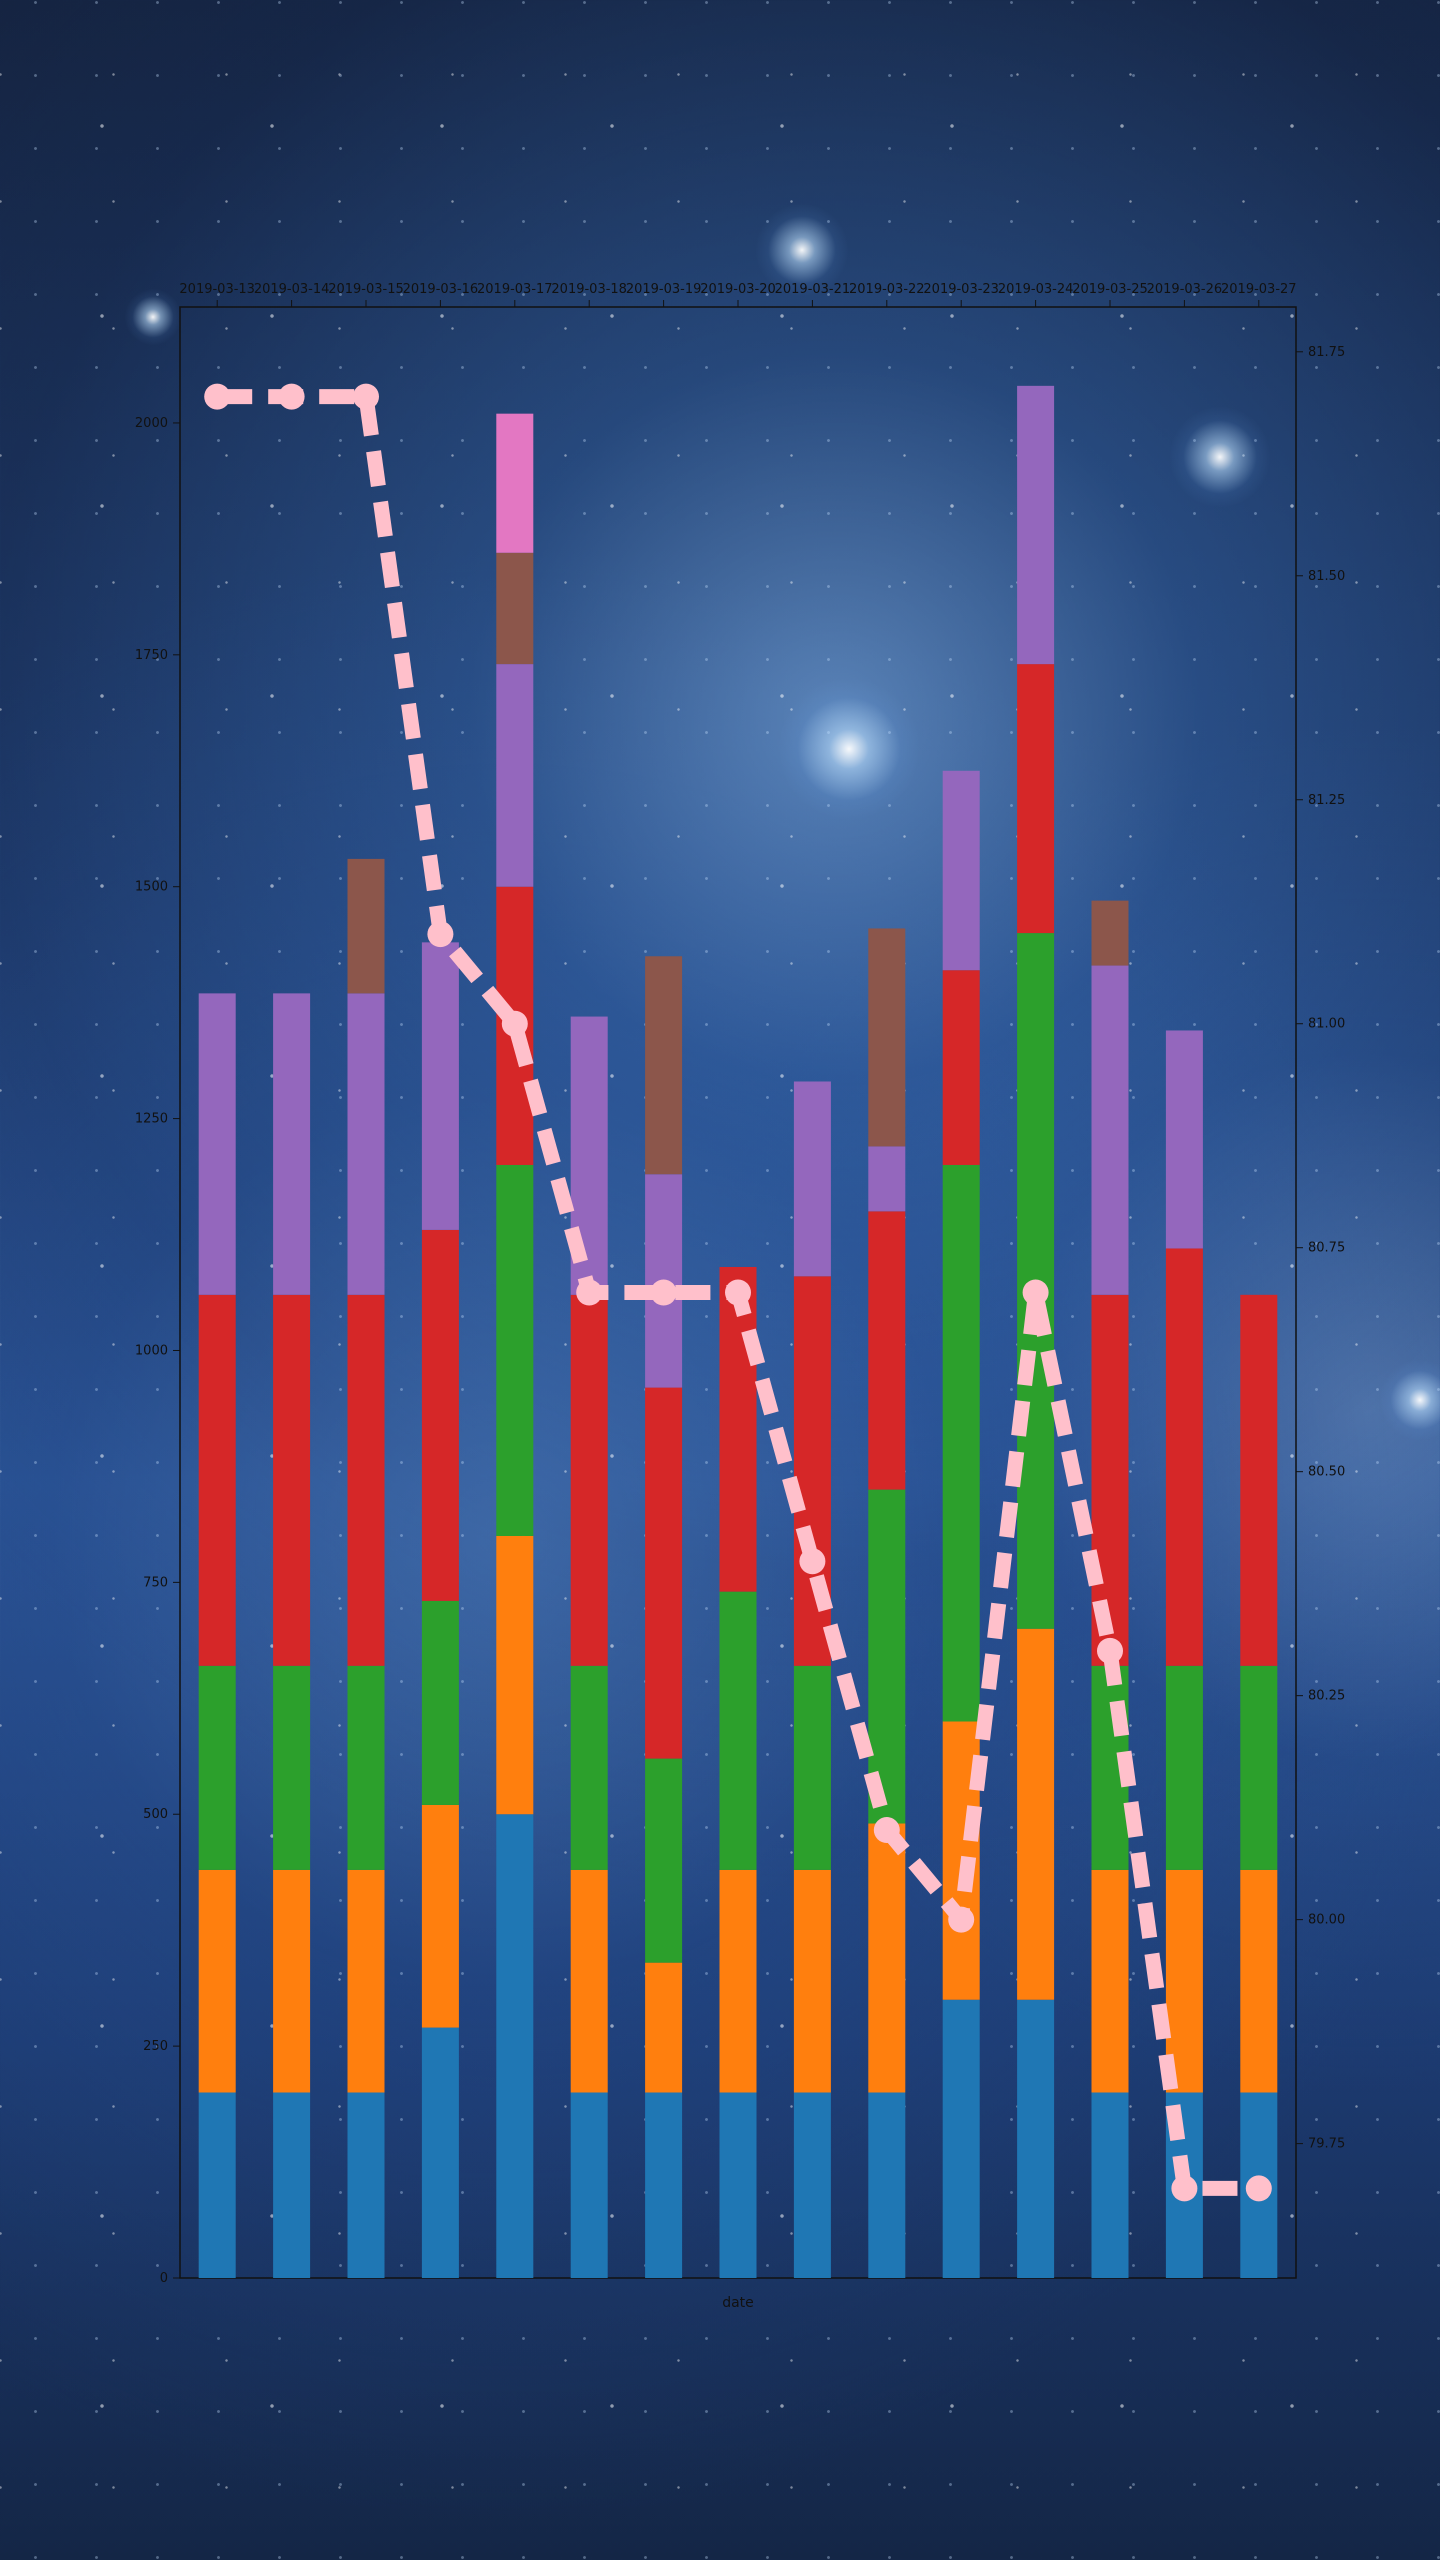 This screenshot has width=1440, height=2560. I want to click on x-tick-label: 2019-03-15, so click(366, 289).